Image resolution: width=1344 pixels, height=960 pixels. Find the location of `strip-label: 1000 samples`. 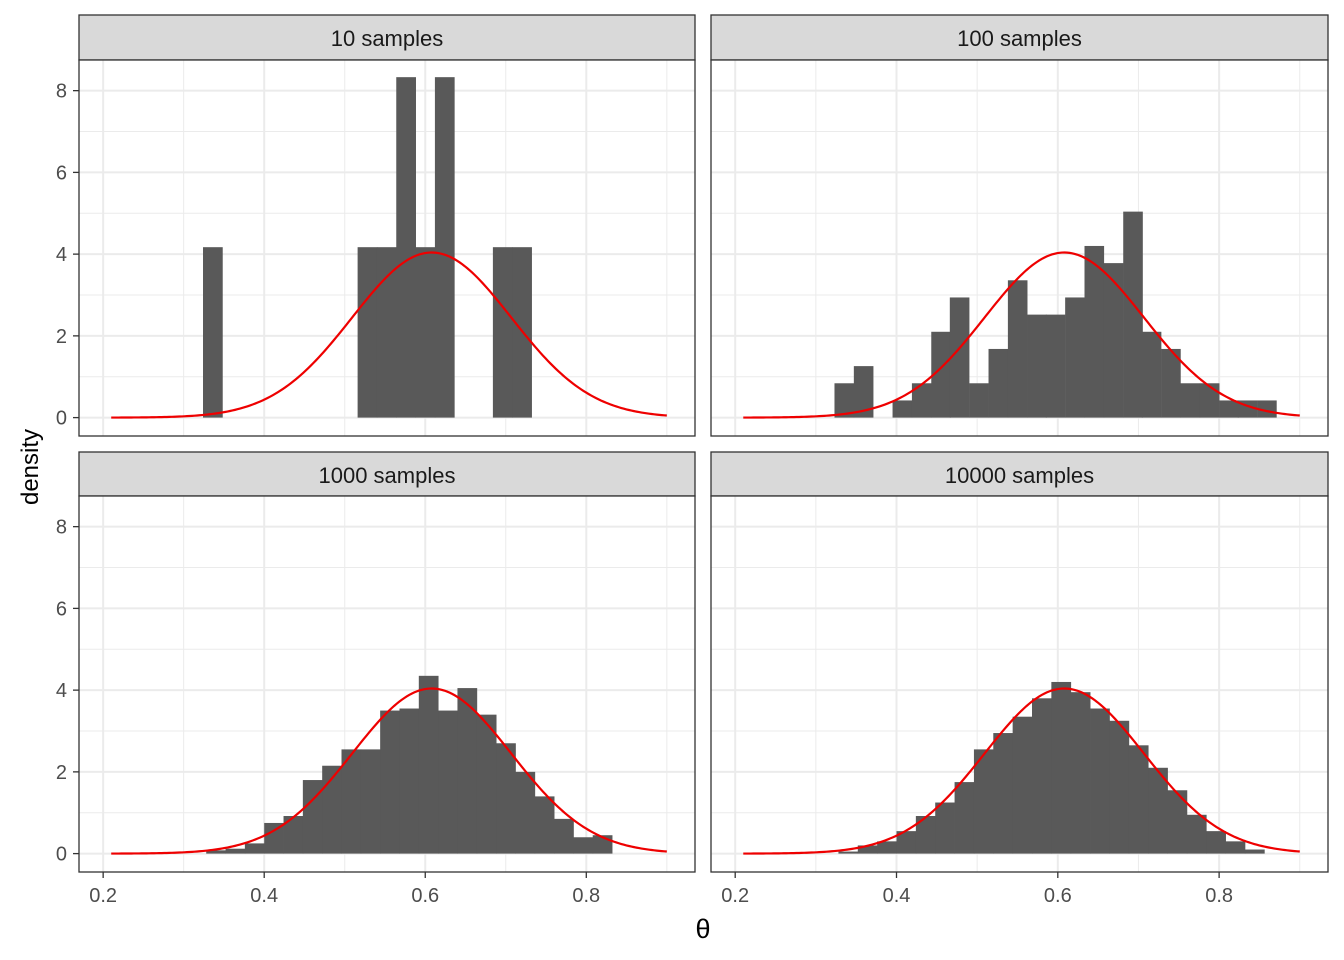

strip-label: 1000 samples is located at coordinates (387, 475).